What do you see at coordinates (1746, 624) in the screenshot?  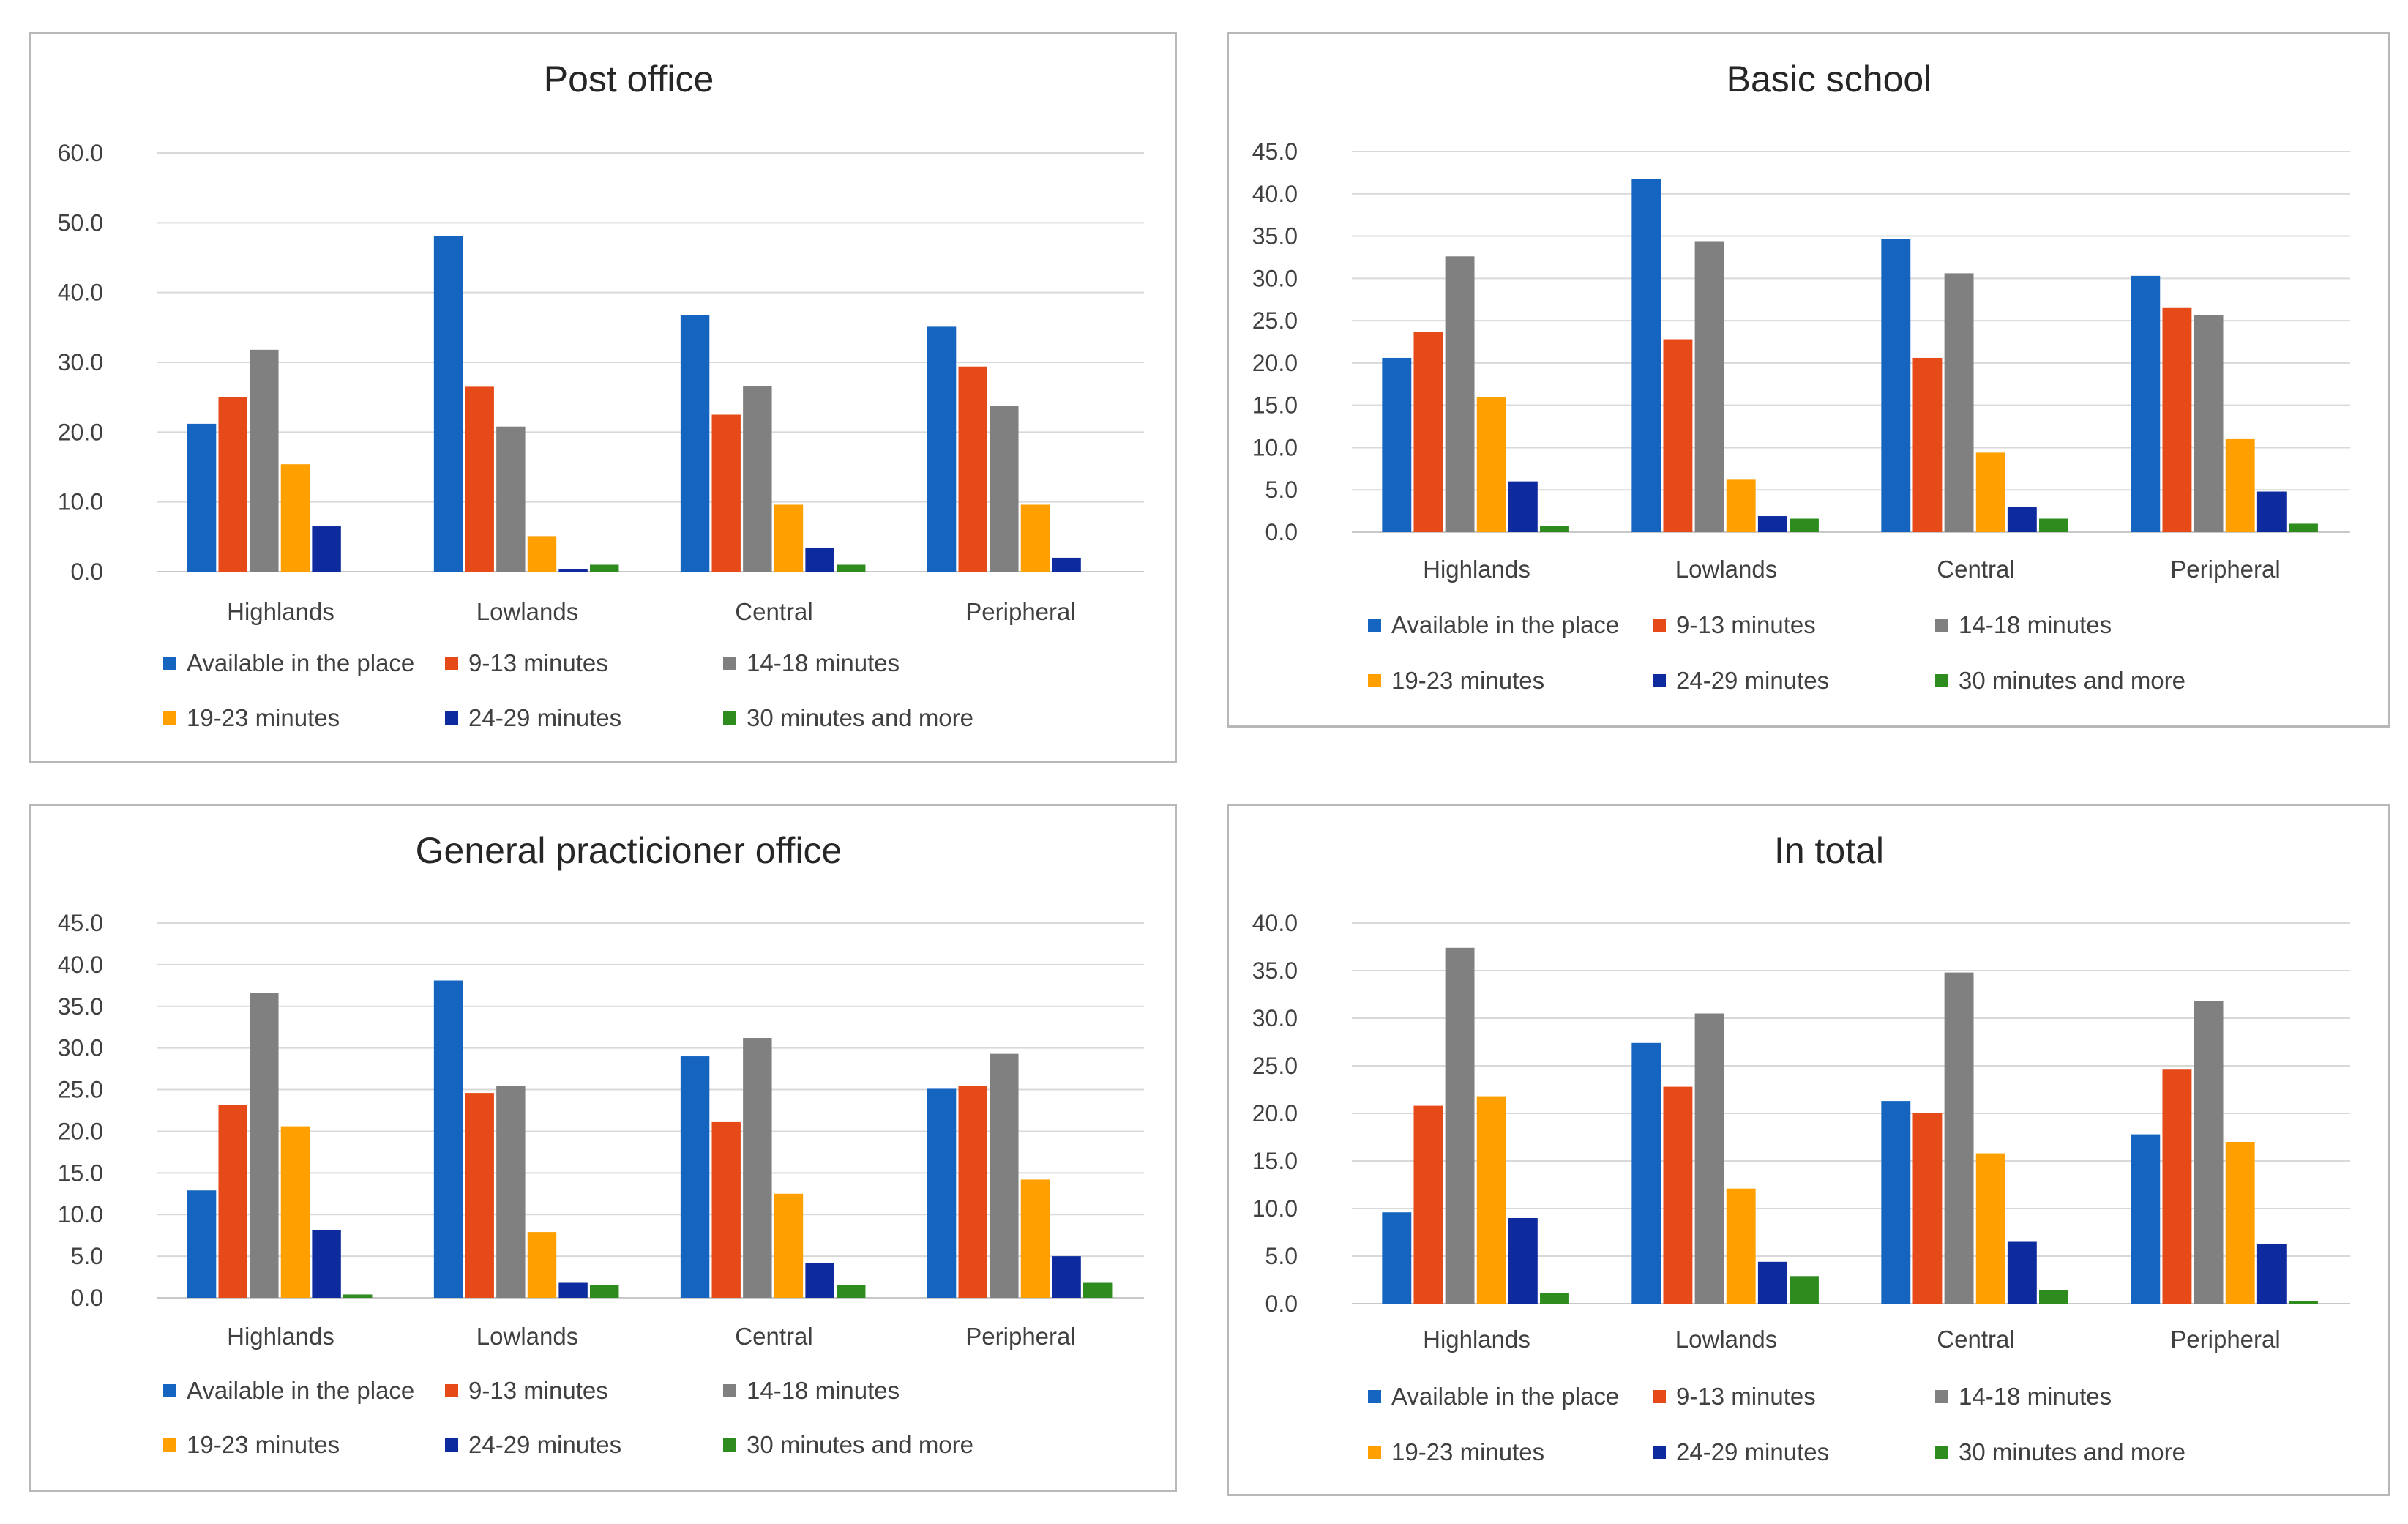 I see `legend-label: 9-13 minutes` at bounding box center [1746, 624].